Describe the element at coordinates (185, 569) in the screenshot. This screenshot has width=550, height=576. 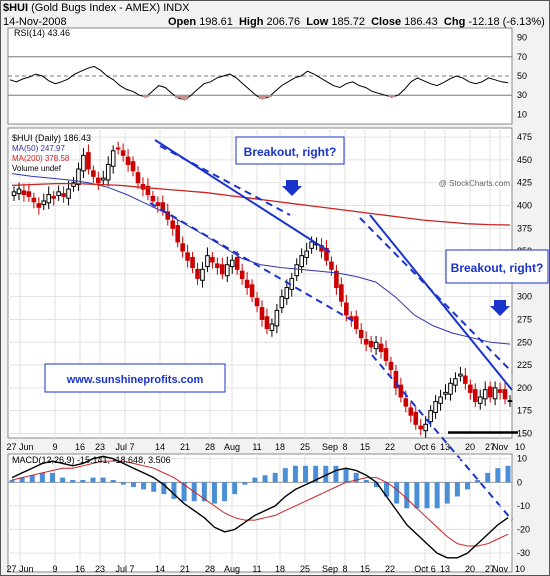
I see `macd-x-tick-label: 21` at that location.